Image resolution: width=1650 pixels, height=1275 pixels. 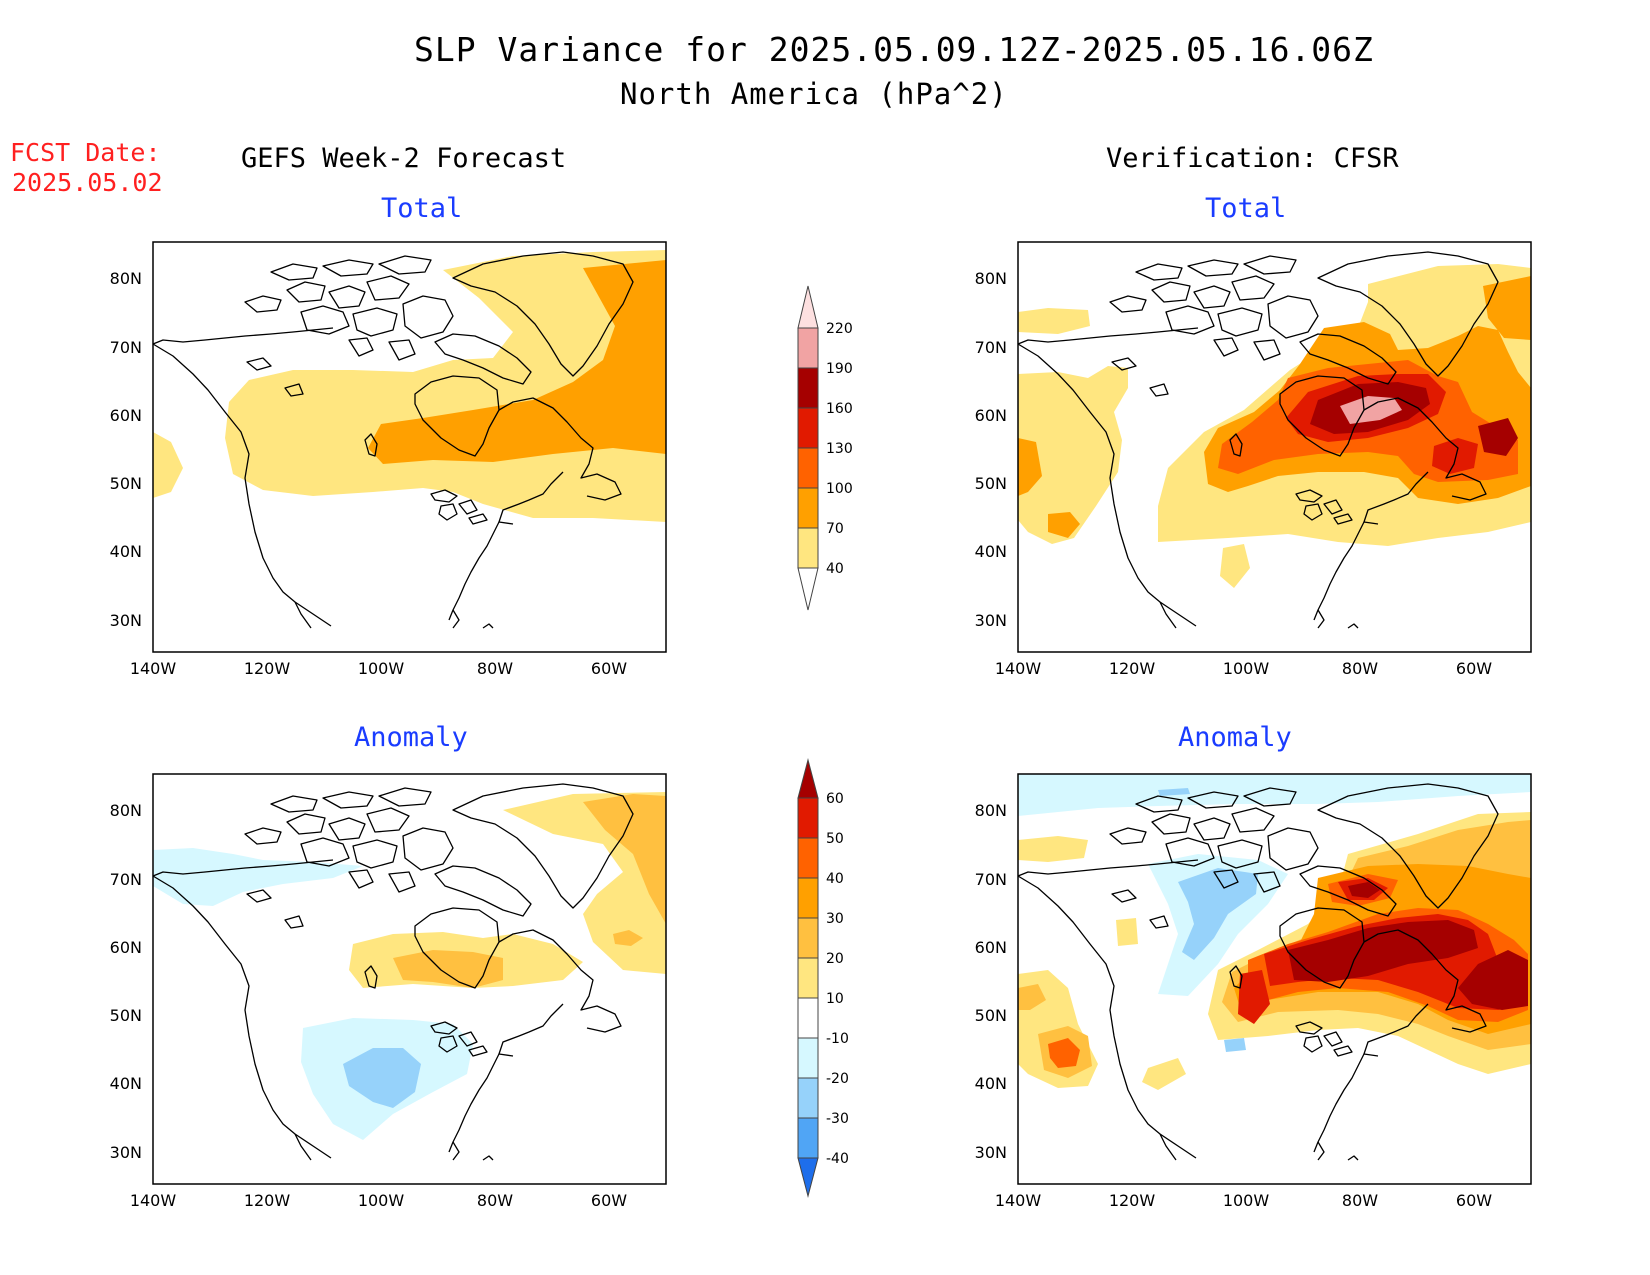 I want to click on colorbar-total-label-70: 70, so click(x=835, y=529).